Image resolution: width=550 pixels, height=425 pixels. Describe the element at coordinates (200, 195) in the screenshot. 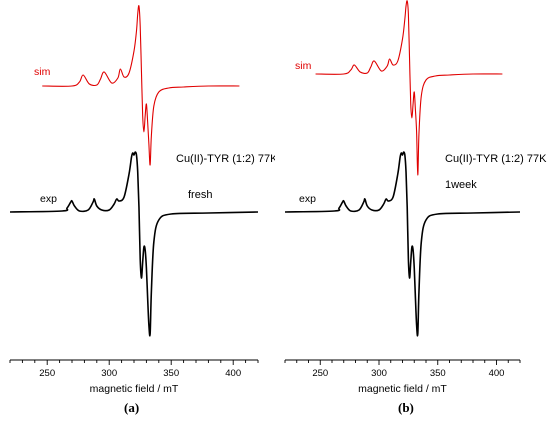

I see `condition-label: fresh` at that location.